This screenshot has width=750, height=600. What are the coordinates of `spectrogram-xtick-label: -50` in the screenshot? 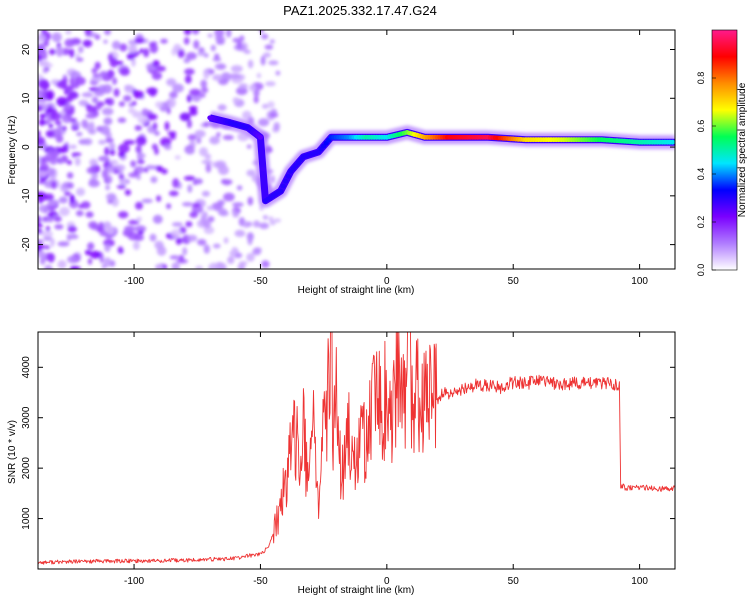 It's located at (260, 281).